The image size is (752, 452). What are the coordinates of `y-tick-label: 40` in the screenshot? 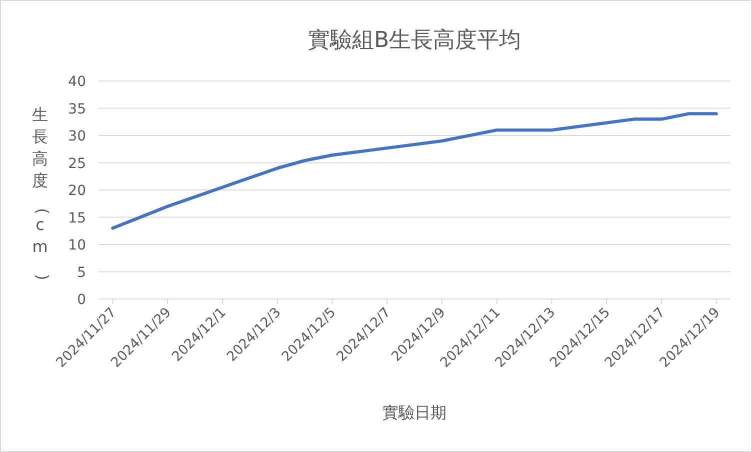 It's located at (77, 82).